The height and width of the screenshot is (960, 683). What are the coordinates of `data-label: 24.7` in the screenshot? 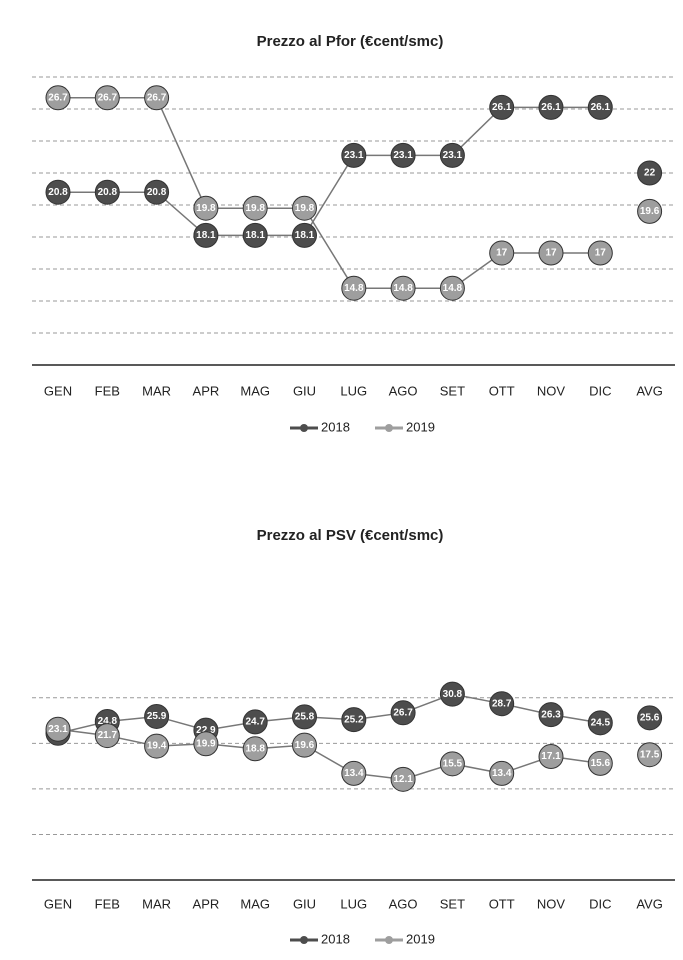 It's located at (255, 722).